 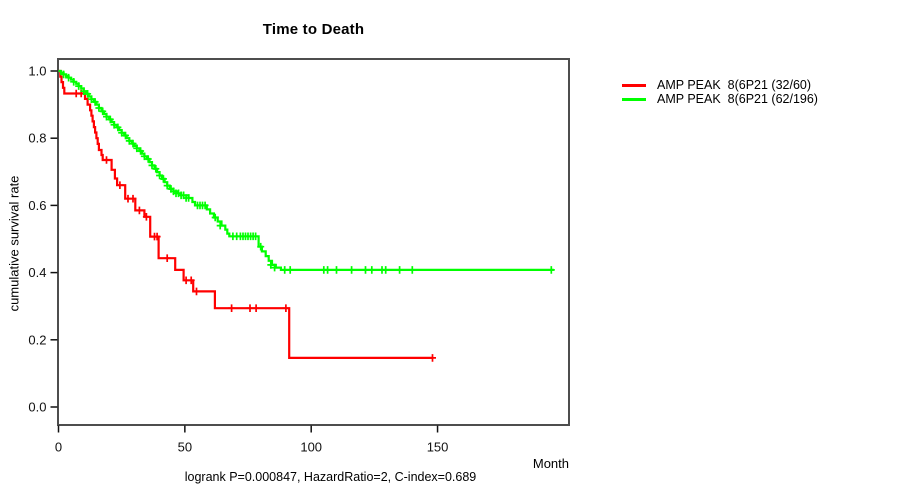 I want to click on x-tick-label: 50, so click(x=185, y=447).